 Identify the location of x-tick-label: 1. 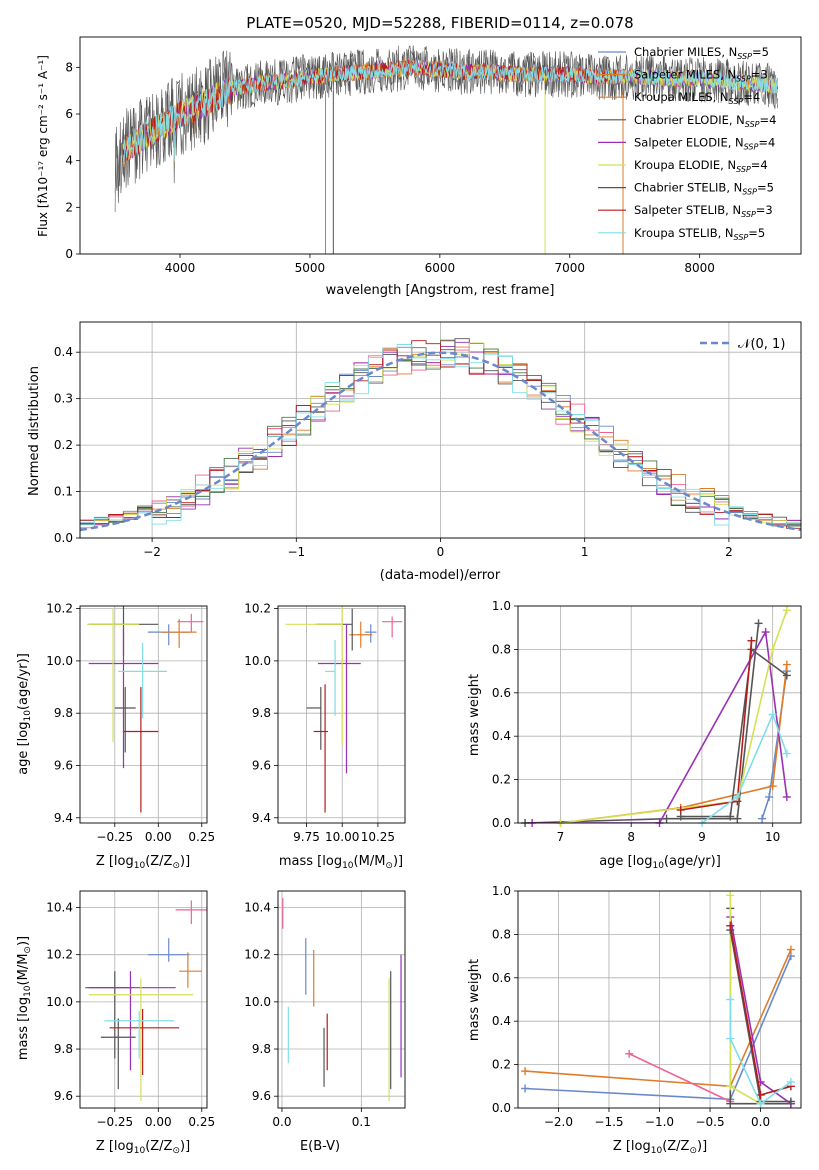
(585, 552).